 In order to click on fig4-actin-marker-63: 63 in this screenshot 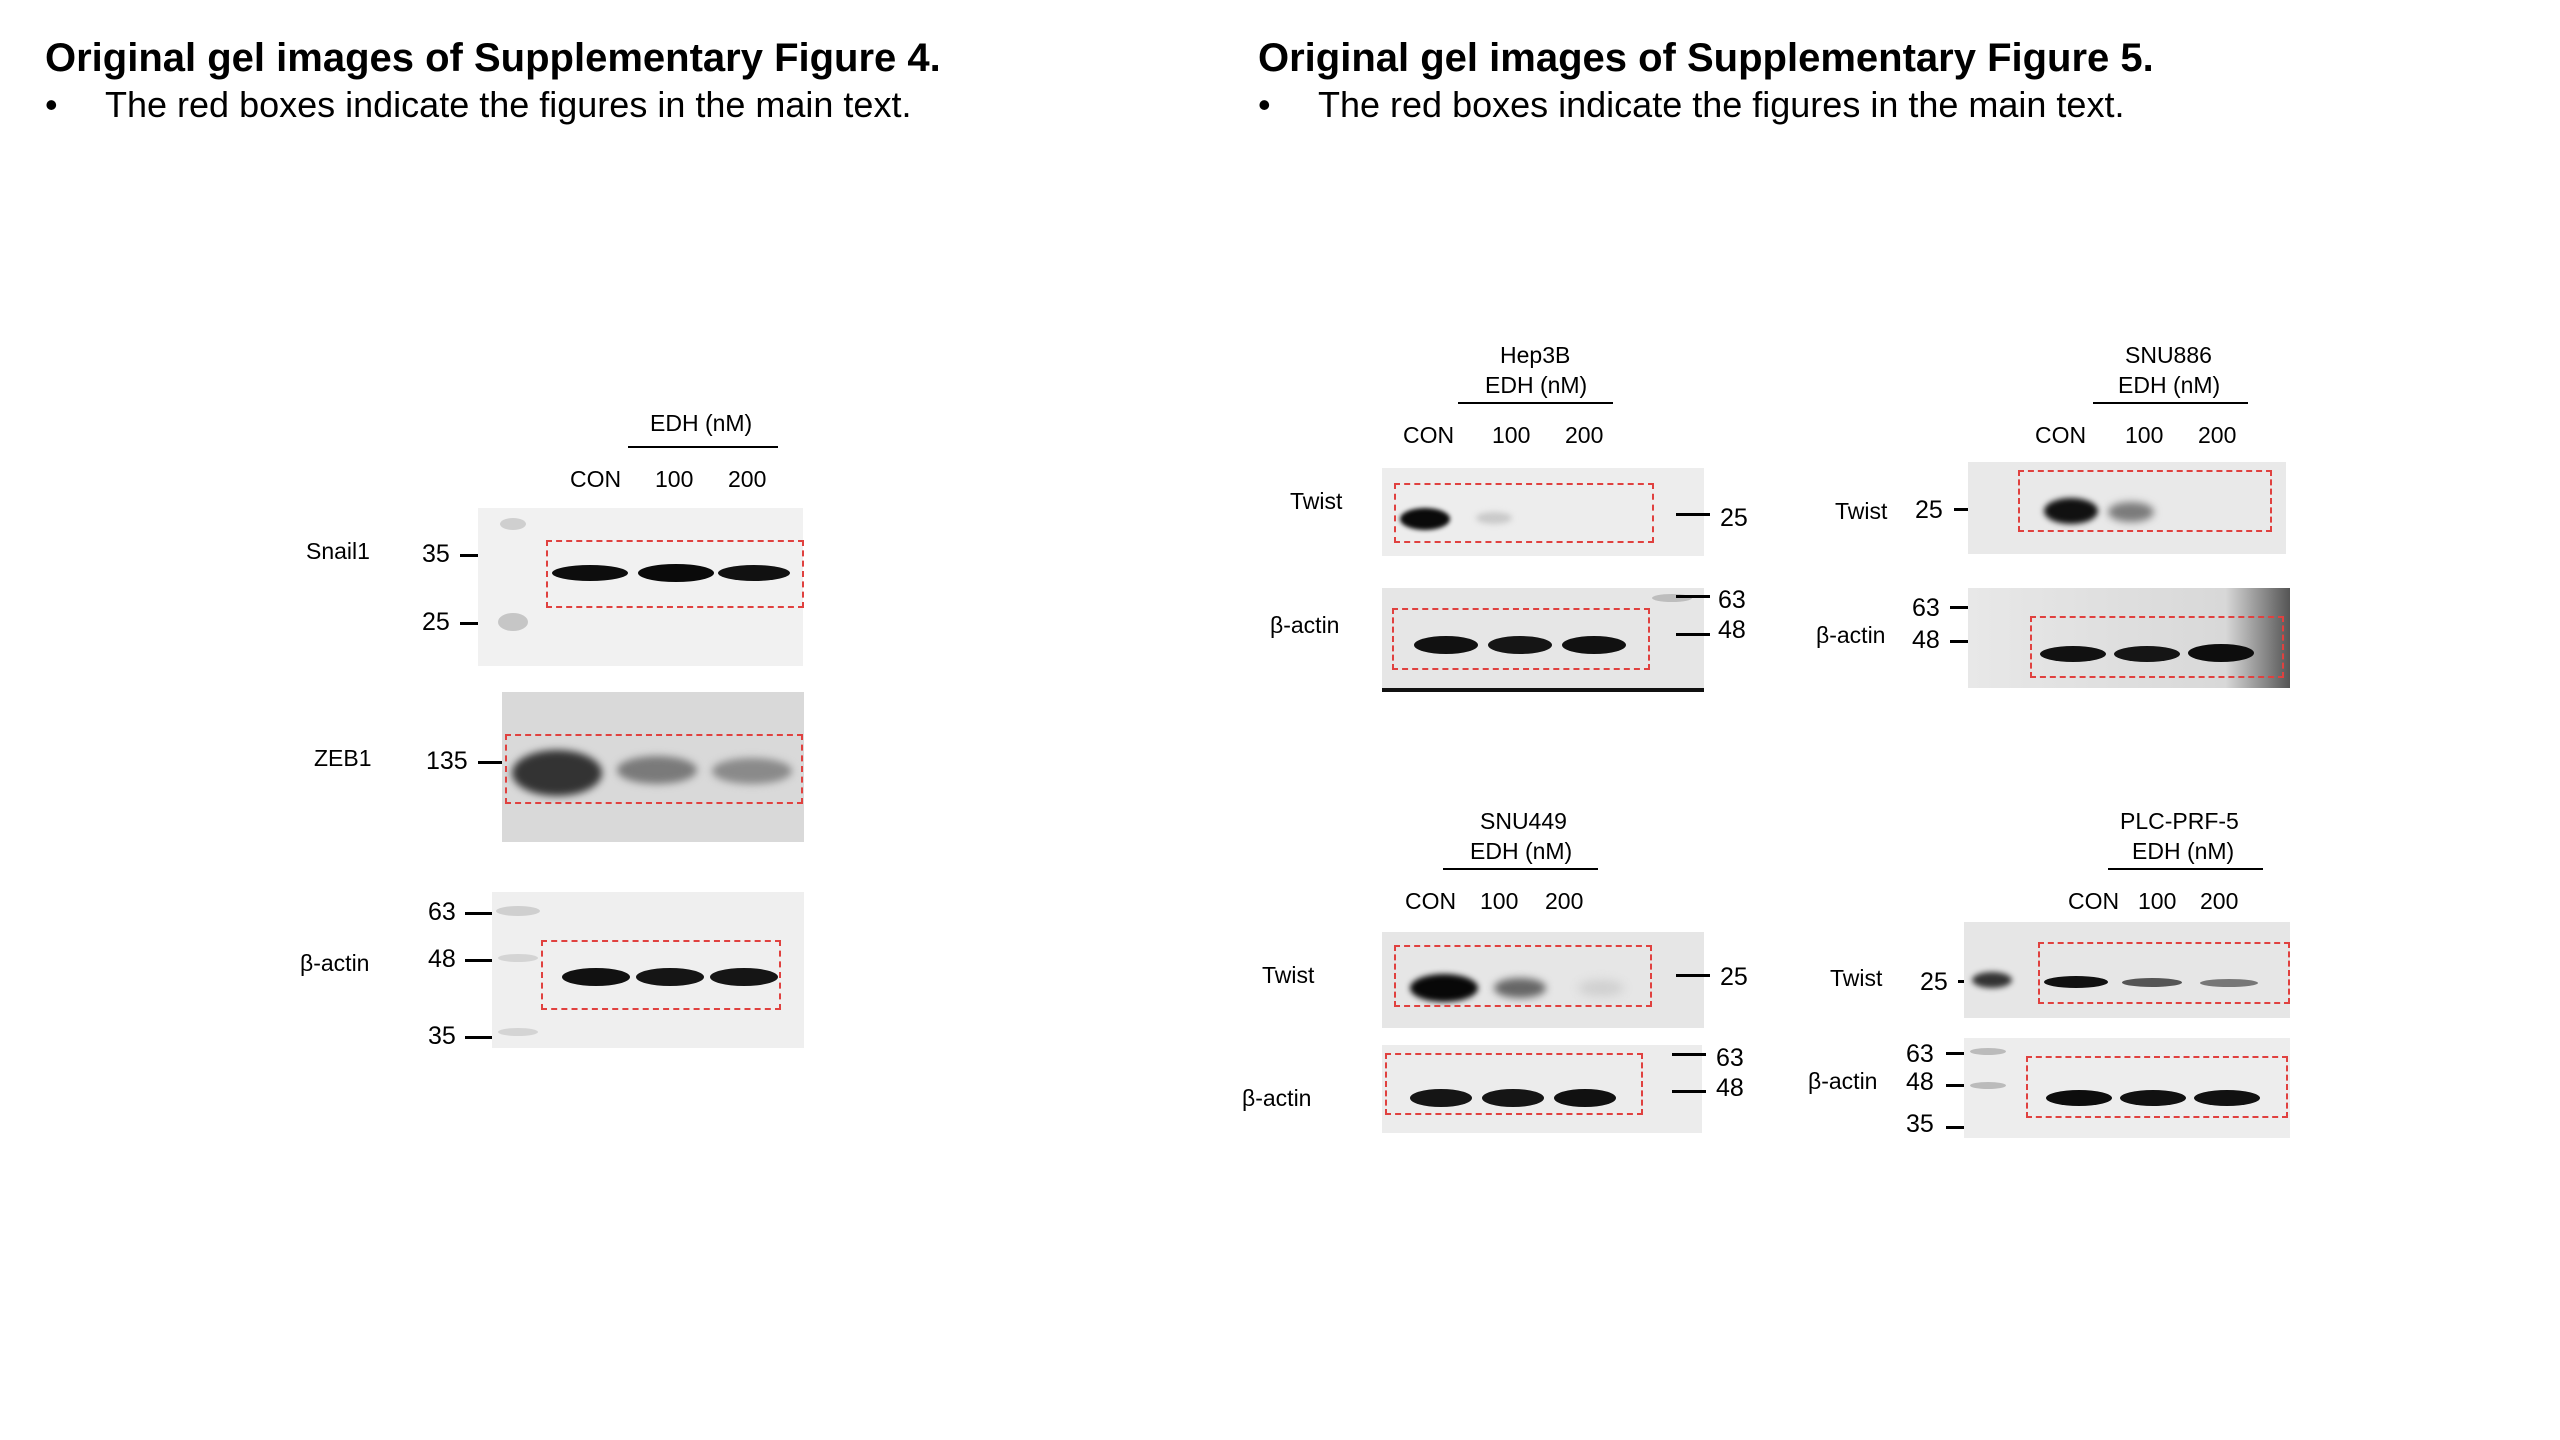, I will do `click(442, 912)`.